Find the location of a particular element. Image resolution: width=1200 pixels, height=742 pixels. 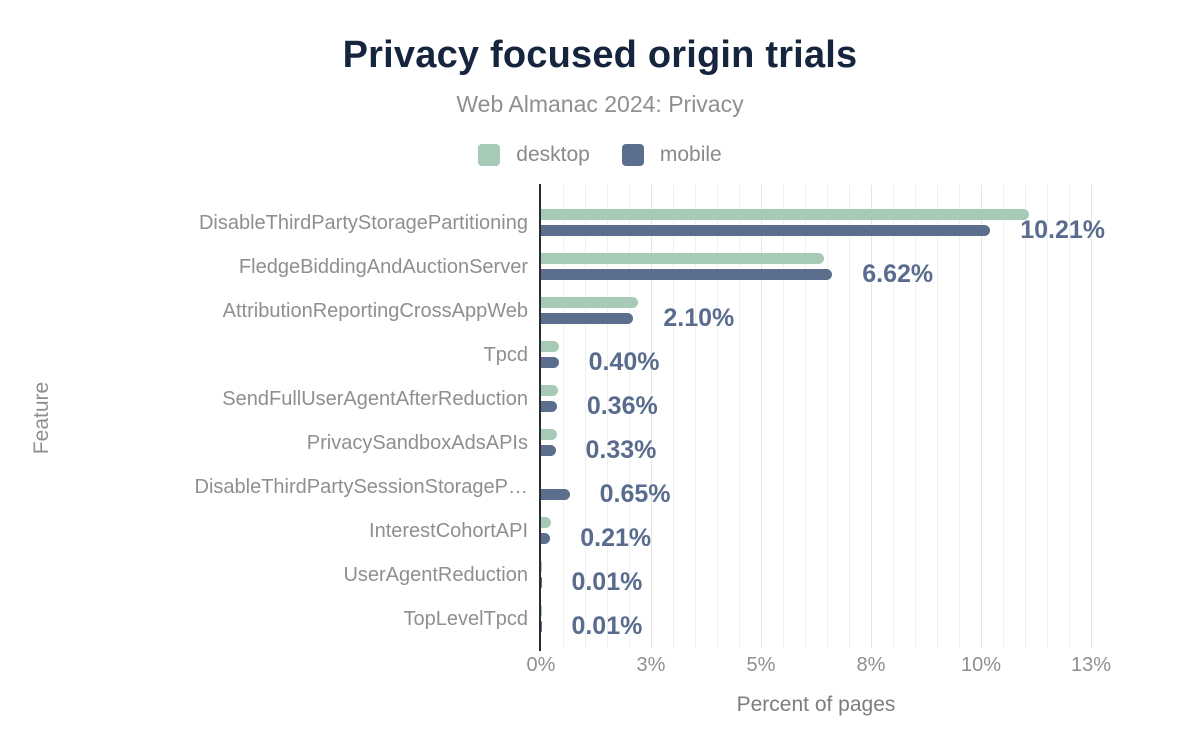

x-tick-label: 5% is located at coordinates (761, 665).